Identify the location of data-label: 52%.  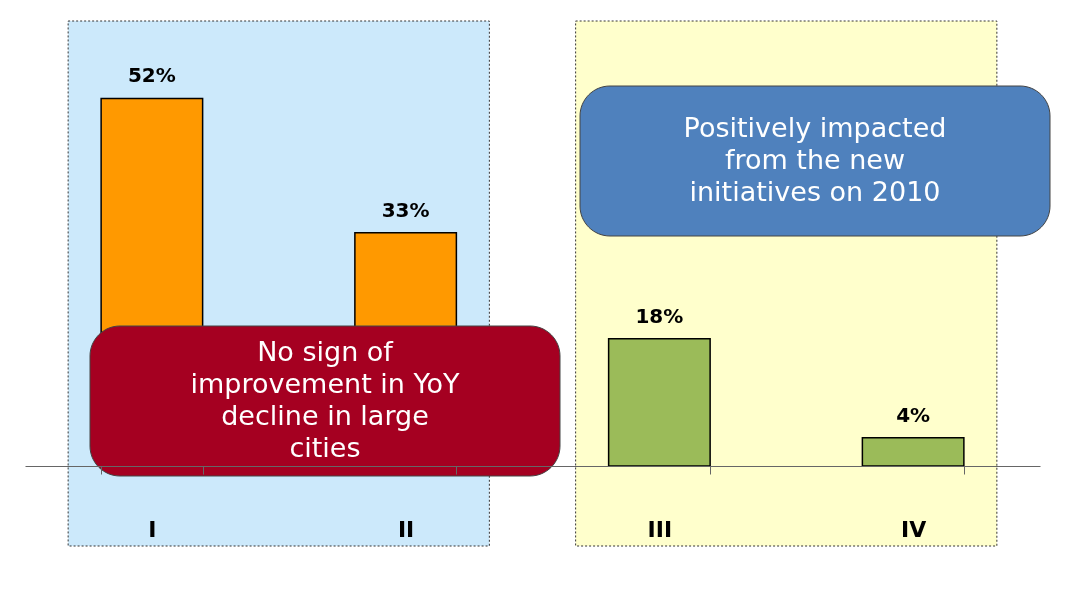
(151, 75).